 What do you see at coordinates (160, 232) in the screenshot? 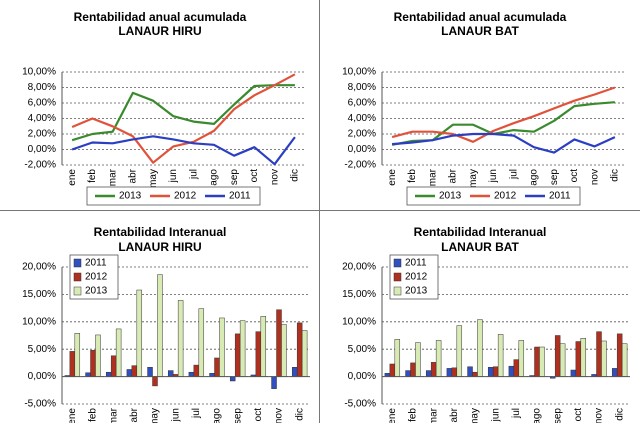
I see `chart-title: Rentabilidad Interanual` at bounding box center [160, 232].